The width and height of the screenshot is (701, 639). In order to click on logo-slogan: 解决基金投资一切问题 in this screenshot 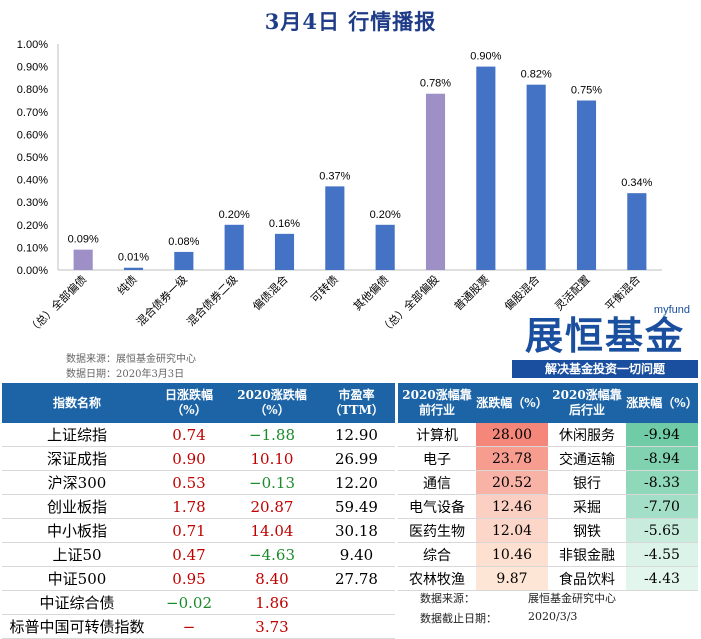, I will do `click(605, 369)`.